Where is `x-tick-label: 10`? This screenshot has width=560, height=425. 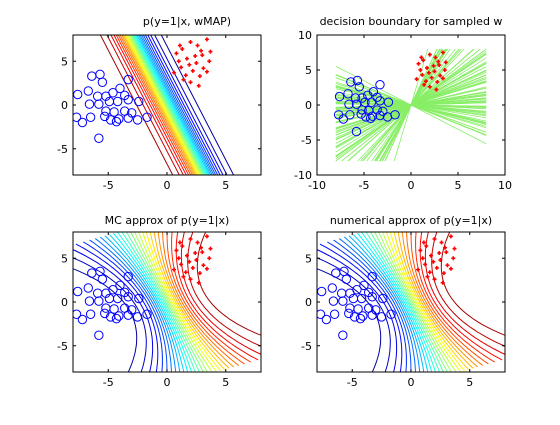 x-tick-label: 10 is located at coordinates (505, 185).